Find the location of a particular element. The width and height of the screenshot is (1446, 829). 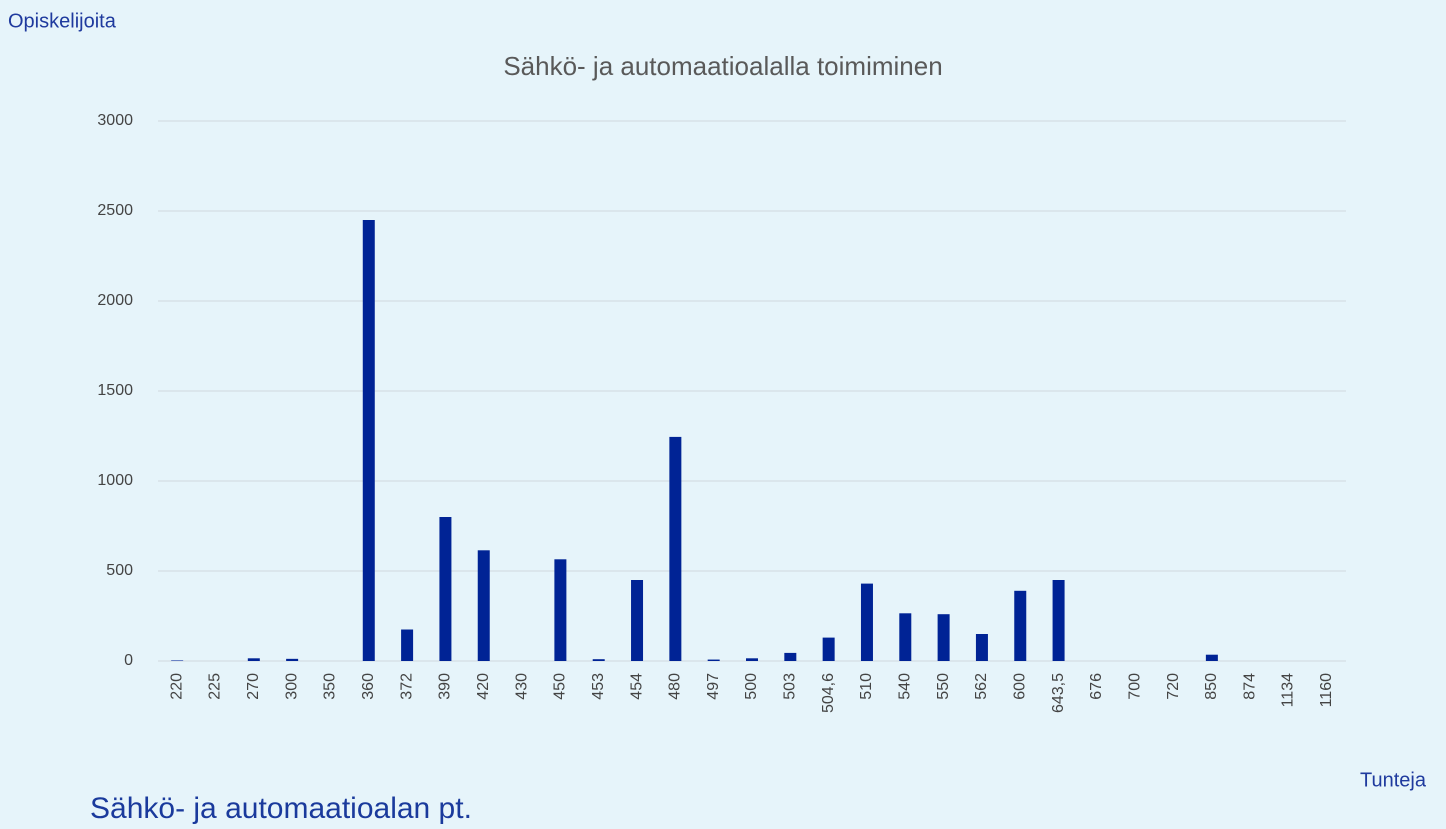

x-tick-label: 874 is located at coordinates (1249, 686).